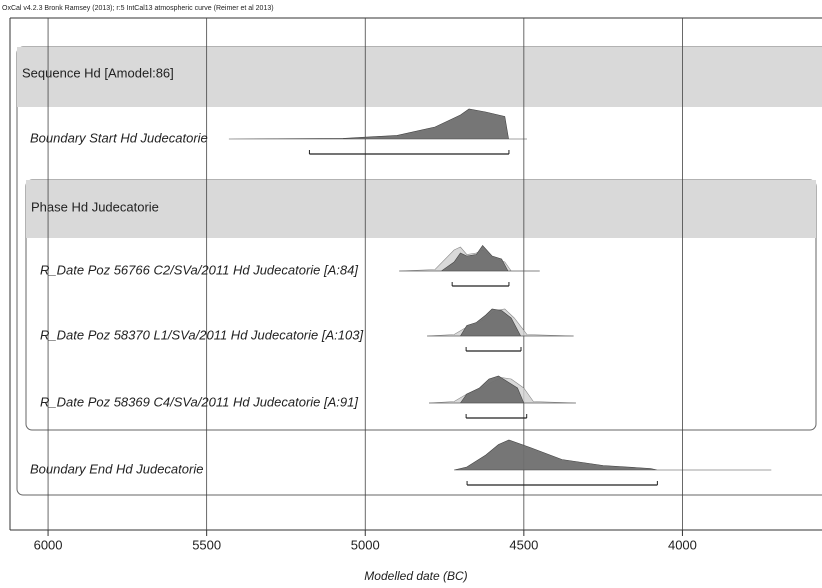 This screenshot has height=588, width=822. What do you see at coordinates (682, 544) in the screenshot?
I see `x-tick-label: 4000` at bounding box center [682, 544].